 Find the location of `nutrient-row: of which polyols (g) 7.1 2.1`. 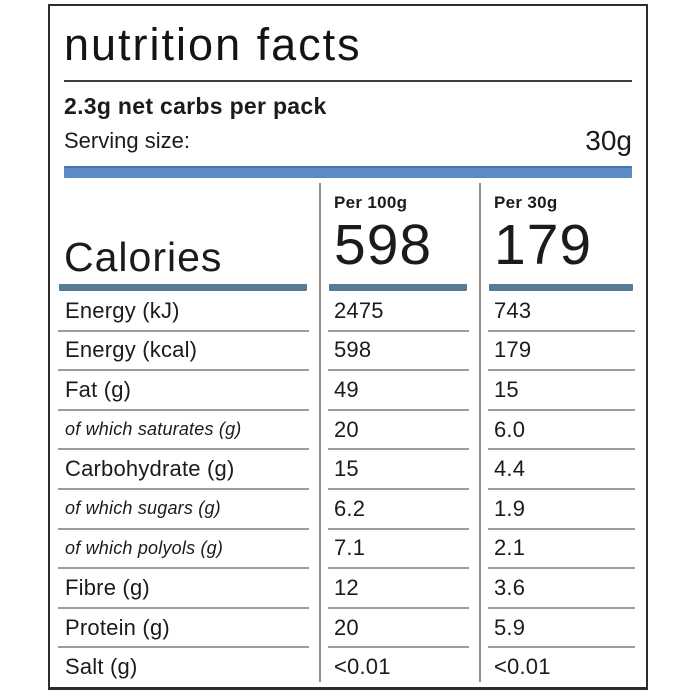

nutrient-row: of which polyols (g) 7.1 2.1 is located at coordinates (348, 549).